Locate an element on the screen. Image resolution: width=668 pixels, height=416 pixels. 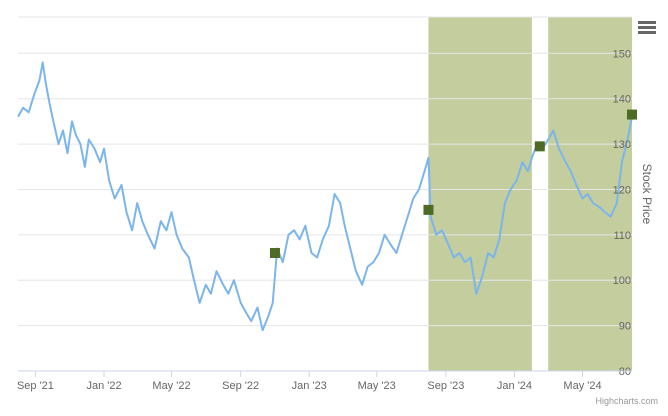
x-tick-label: Sep '23 is located at coordinates (445, 386).